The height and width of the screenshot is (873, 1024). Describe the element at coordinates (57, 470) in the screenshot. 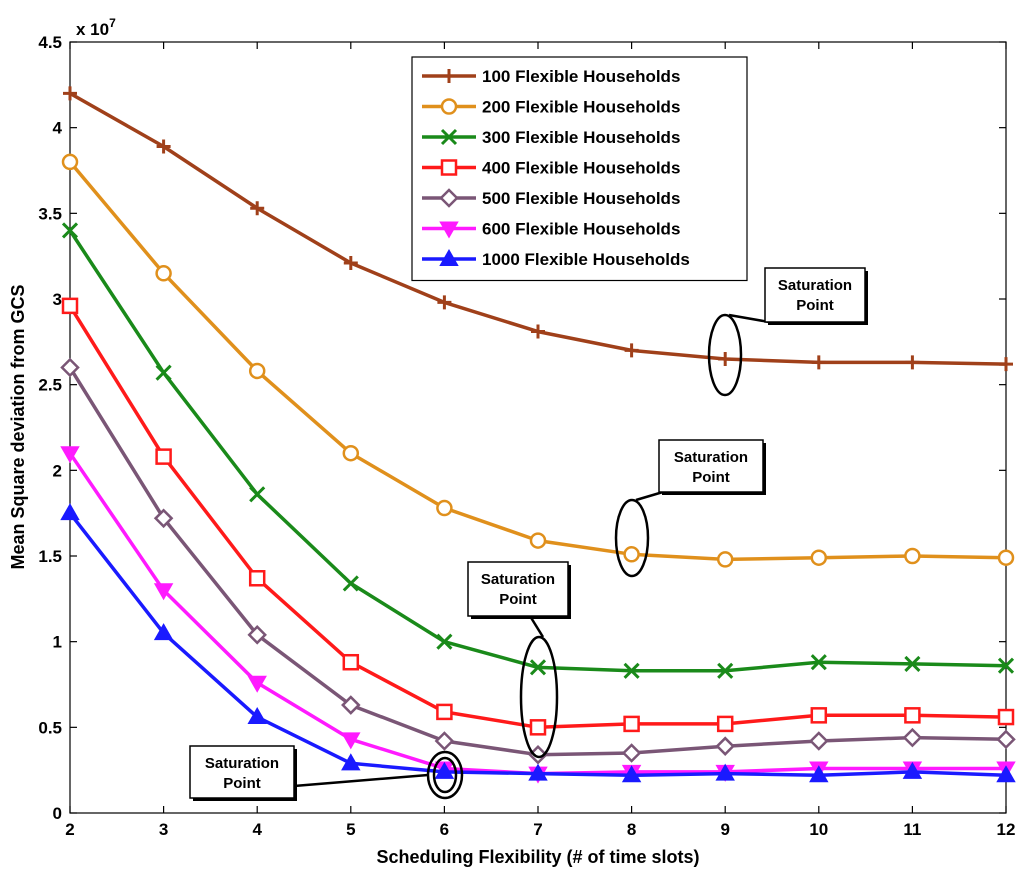

I see `y-tick-label: 2` at that location.